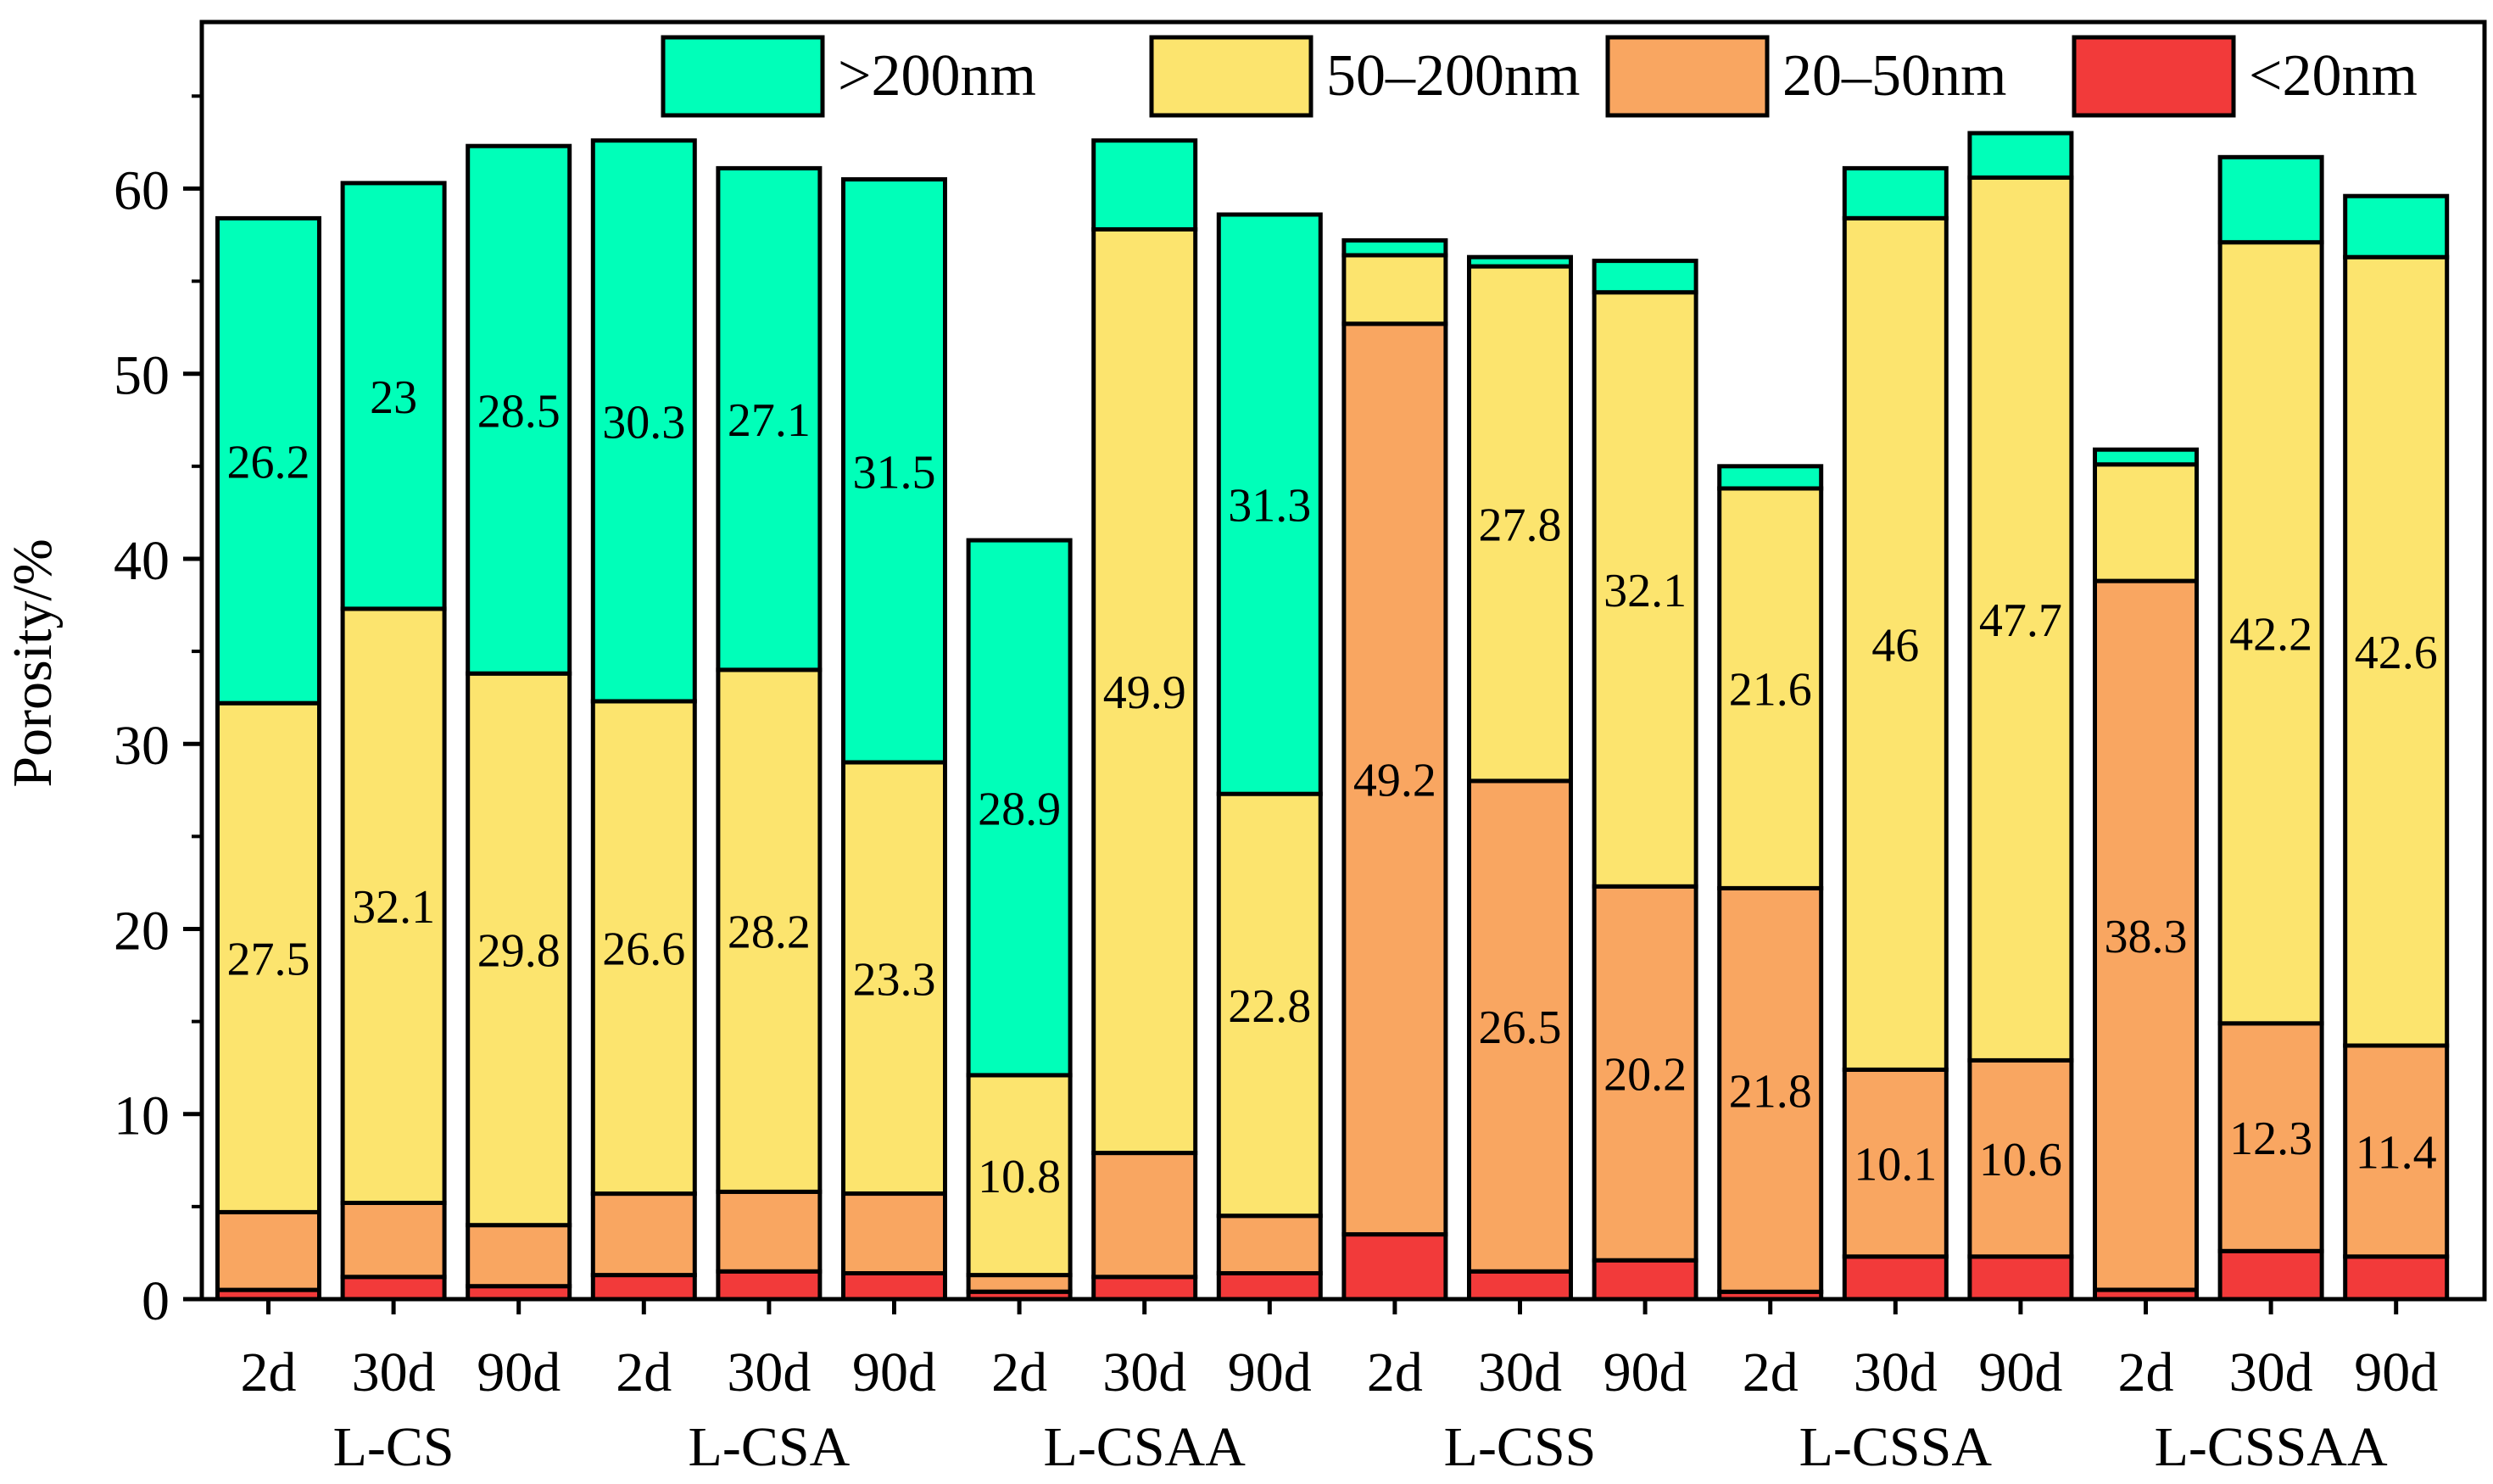  I want to click on data-label: 20.2, so click(1645, 1076).